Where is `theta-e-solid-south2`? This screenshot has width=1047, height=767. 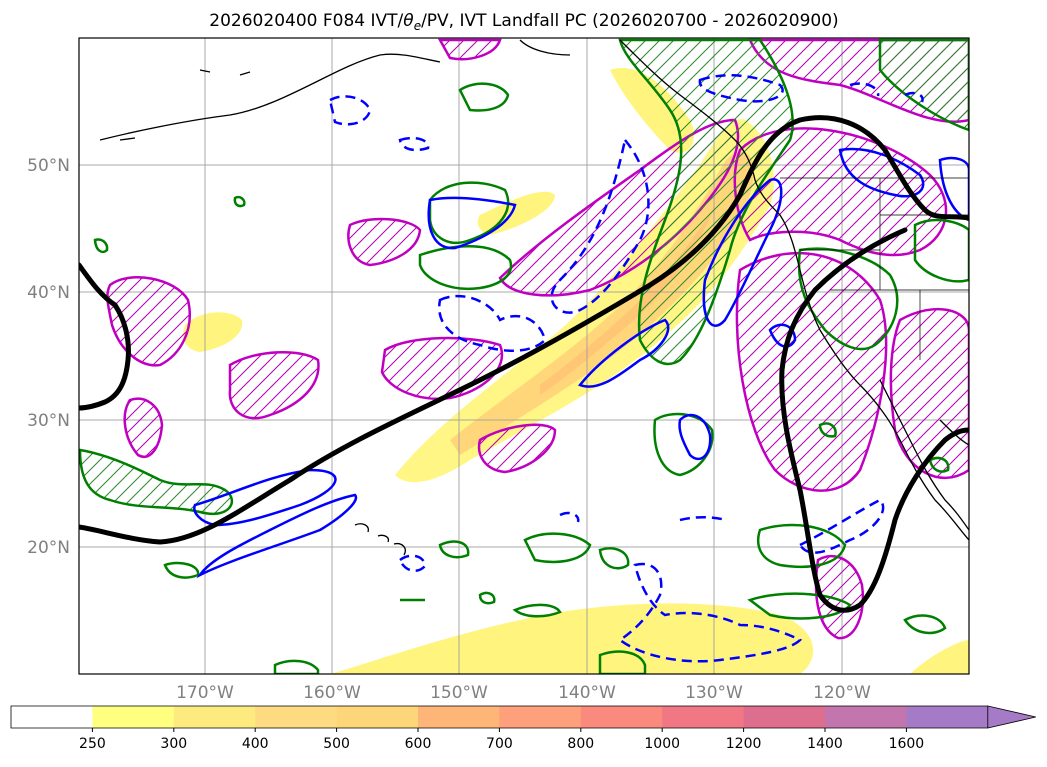 theta-e-solid-south2 is located at coordinates (277, 536).